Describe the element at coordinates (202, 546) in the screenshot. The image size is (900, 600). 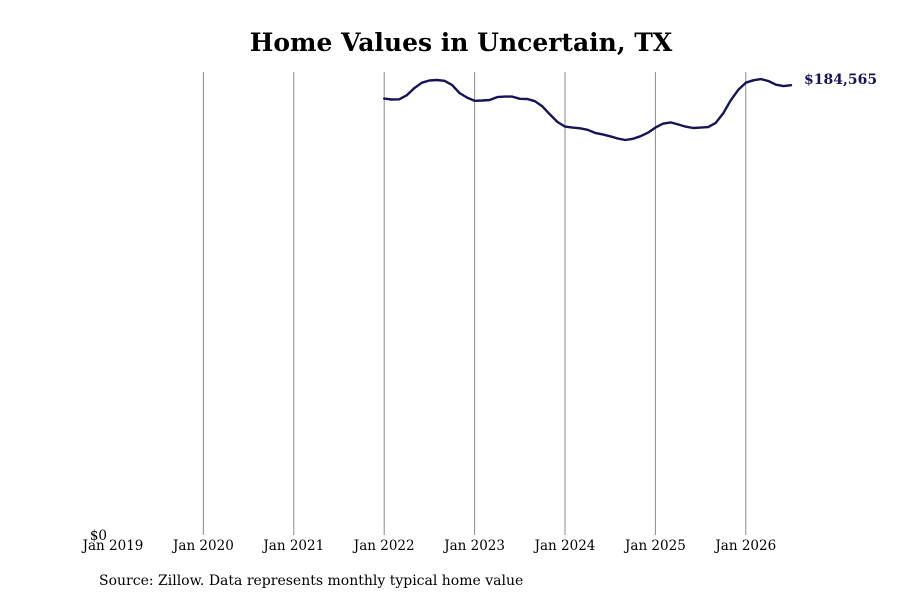
I see `x-tick-label: Jan 2020` at that location.